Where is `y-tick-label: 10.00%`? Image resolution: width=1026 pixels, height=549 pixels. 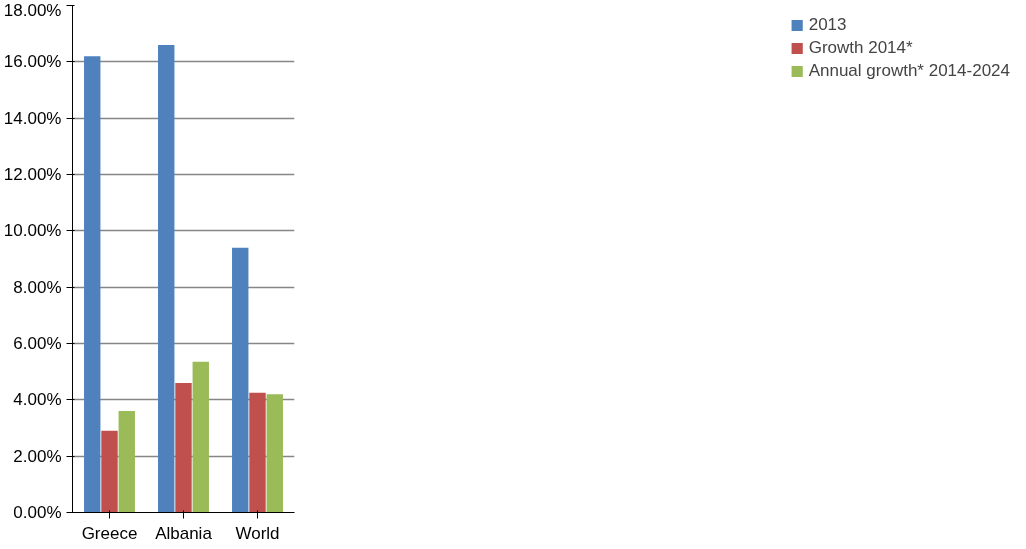 y-tick-label: 10.00% is located at coordinates (32, 231).